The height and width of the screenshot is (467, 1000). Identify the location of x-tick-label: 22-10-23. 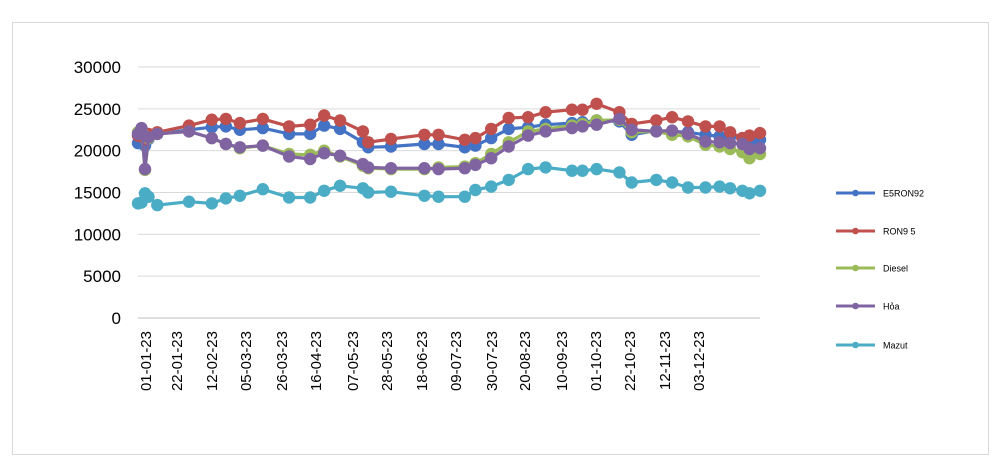
(630, 361).